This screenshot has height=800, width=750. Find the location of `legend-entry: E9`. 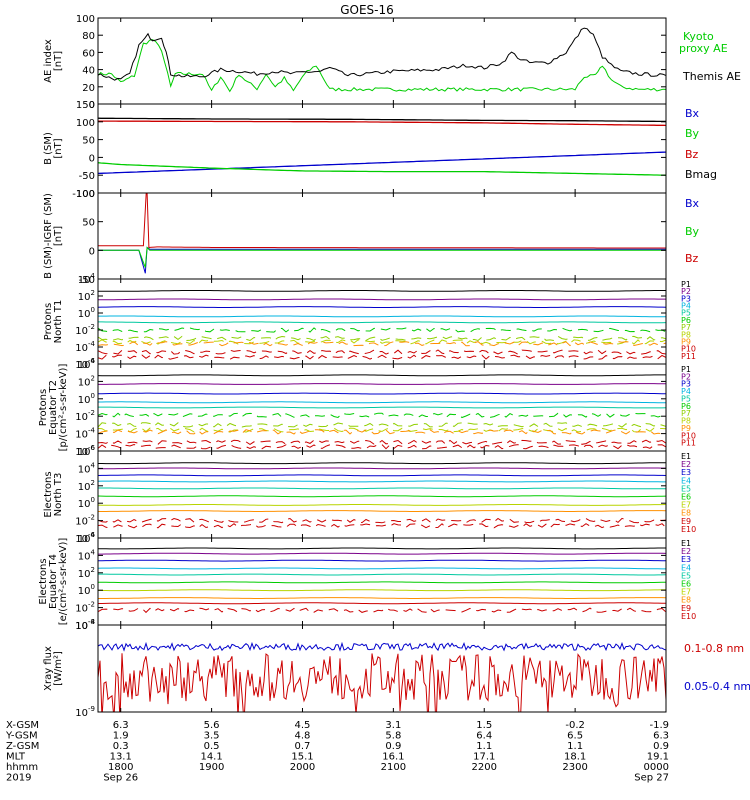

legend-entry: E9 is located at coordinates (686, 608).